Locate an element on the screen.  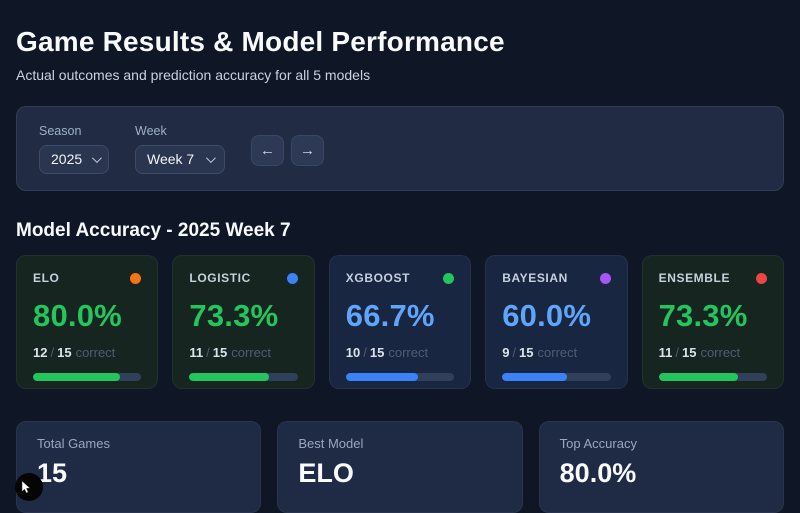
top-accuracy-card: Top Accuracy 80.0% is located at coordinates (661, 467).